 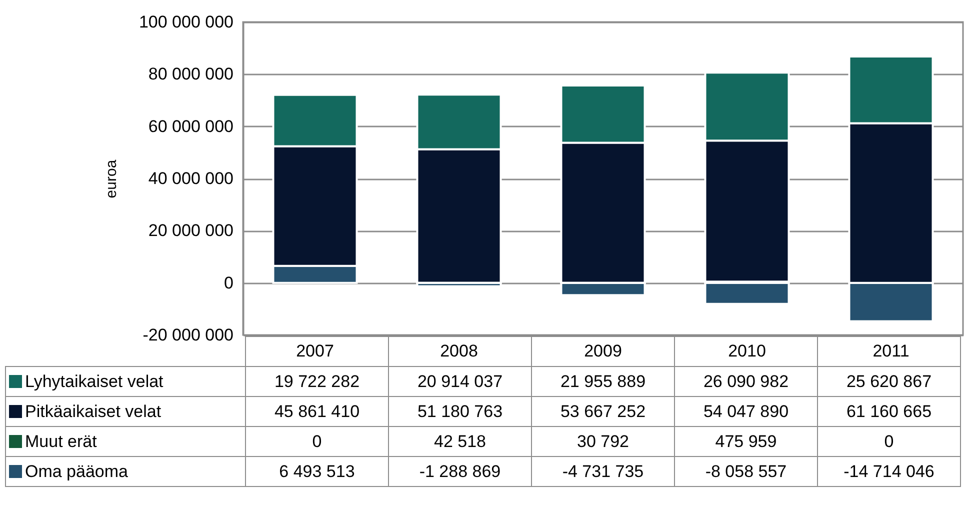 What do you see at coordinates (460, 441) in the screenshot?
I see `data-label: 42 518` at bounding box center [460, 441].